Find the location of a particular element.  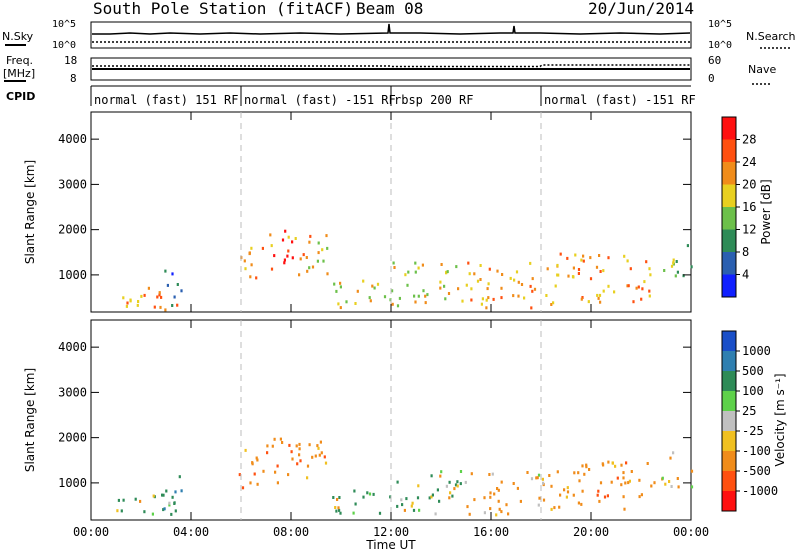

x-tick-label: 00:00 is located at coordinates (691, 532).